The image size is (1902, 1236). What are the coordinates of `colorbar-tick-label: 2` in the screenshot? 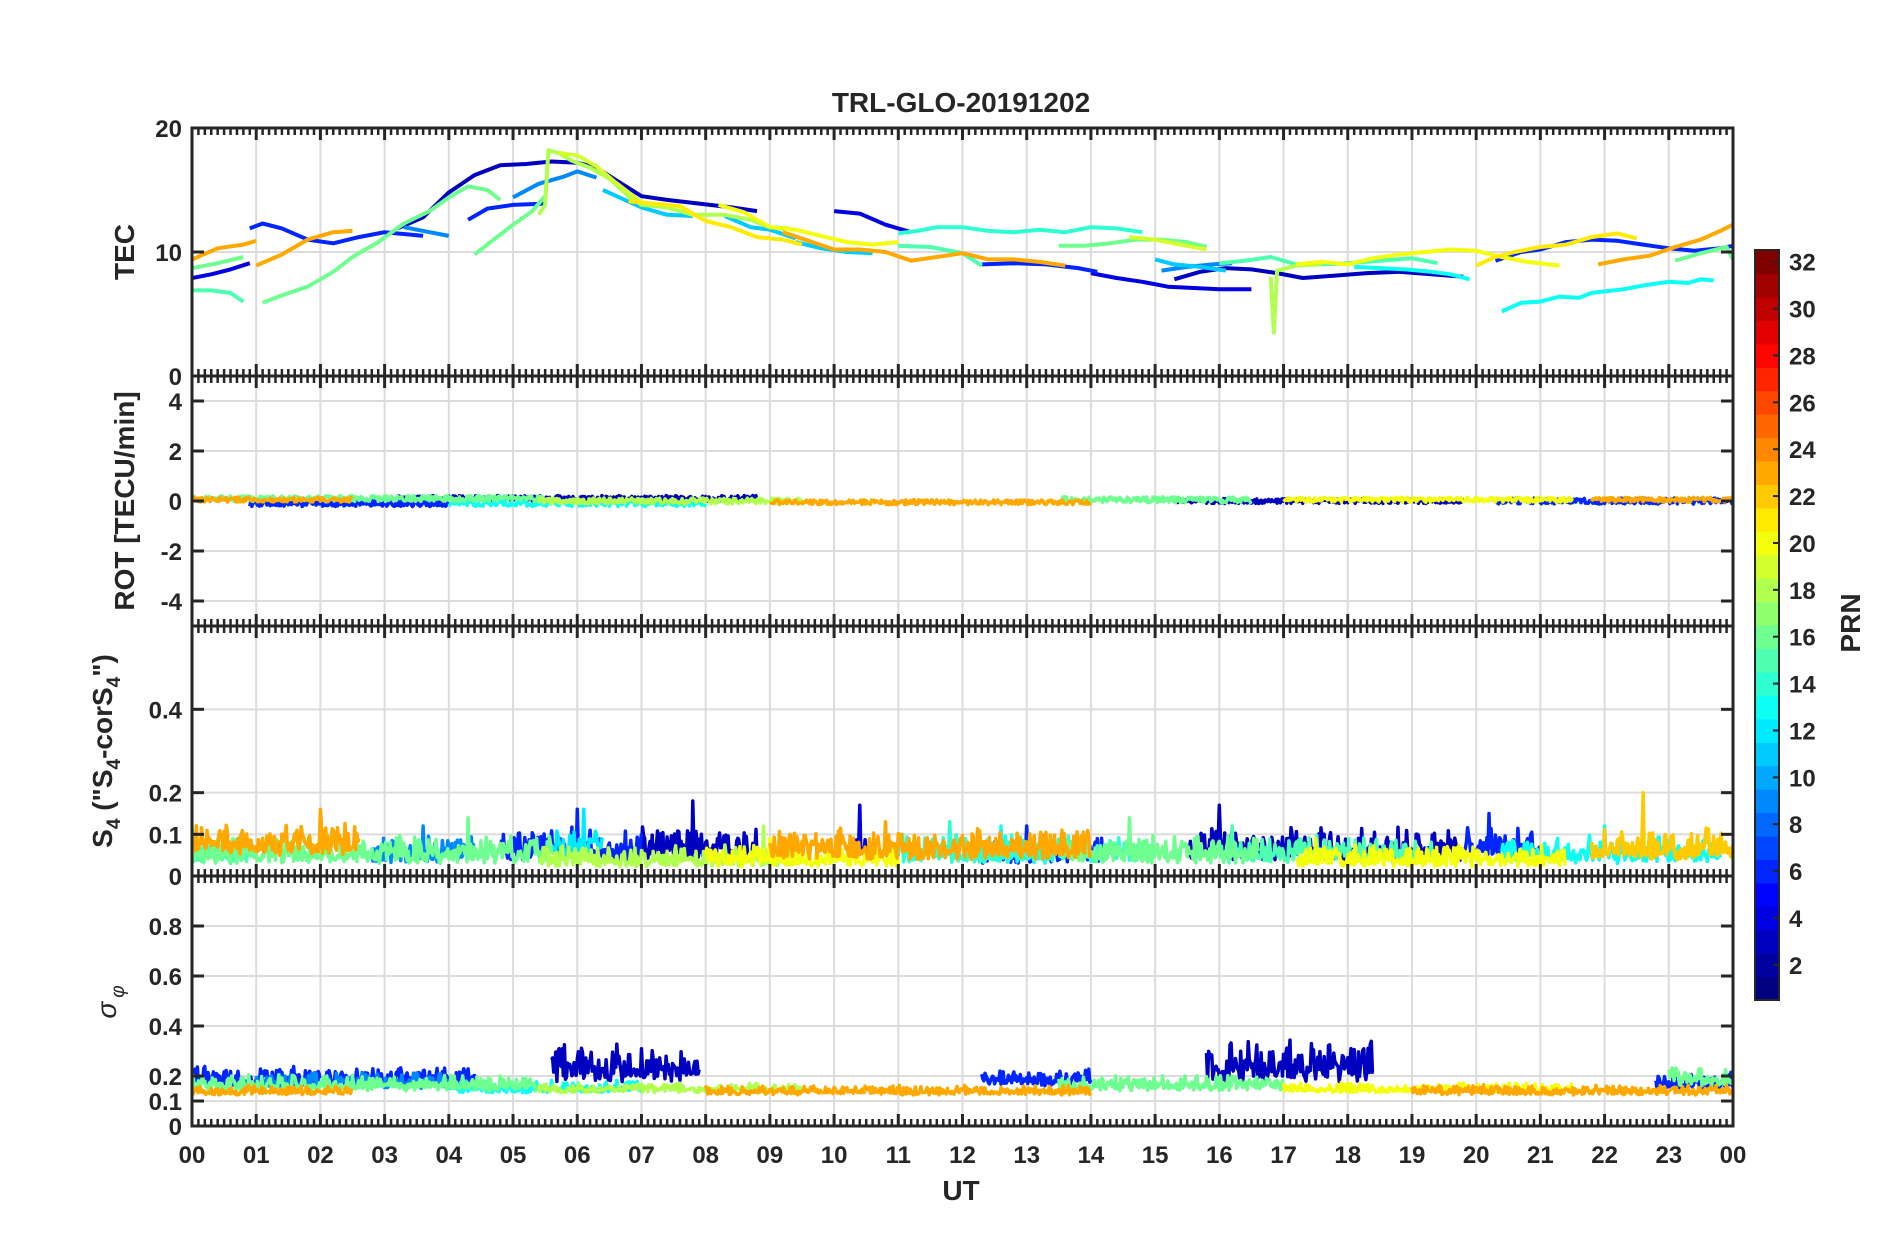 It's located at (1795, 966).